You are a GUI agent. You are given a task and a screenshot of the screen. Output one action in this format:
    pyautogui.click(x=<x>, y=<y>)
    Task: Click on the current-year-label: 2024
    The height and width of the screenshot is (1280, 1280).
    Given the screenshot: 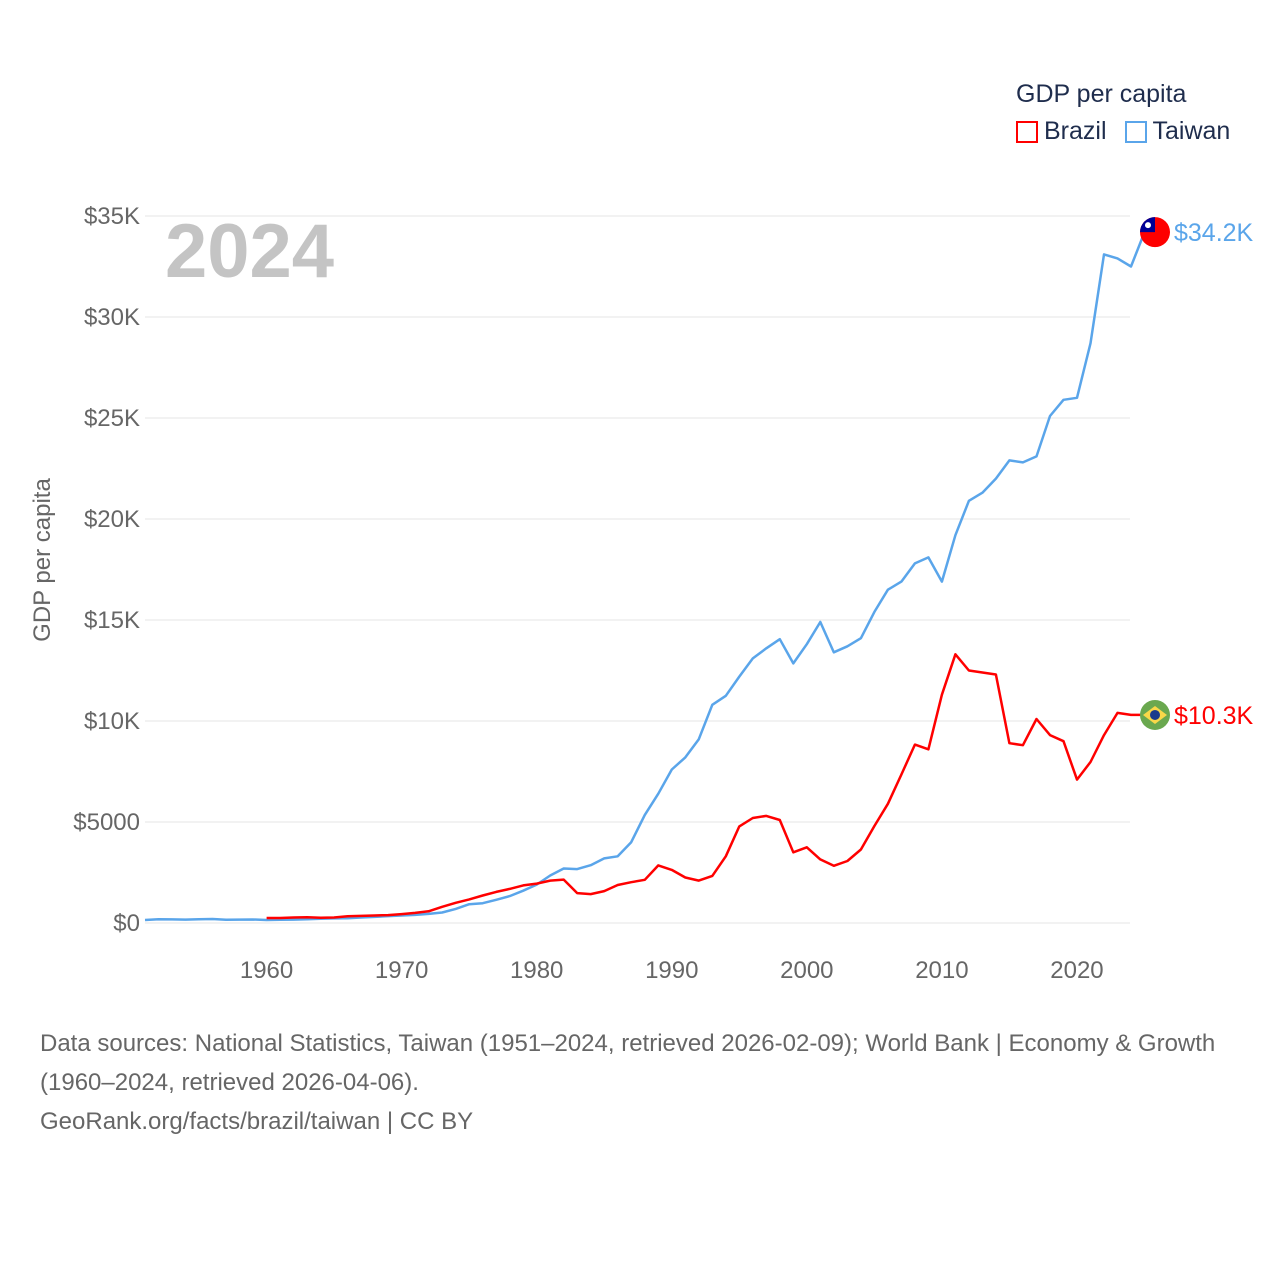 What is the action you would take?
    pyautogui.click(x=250, y=251)
    